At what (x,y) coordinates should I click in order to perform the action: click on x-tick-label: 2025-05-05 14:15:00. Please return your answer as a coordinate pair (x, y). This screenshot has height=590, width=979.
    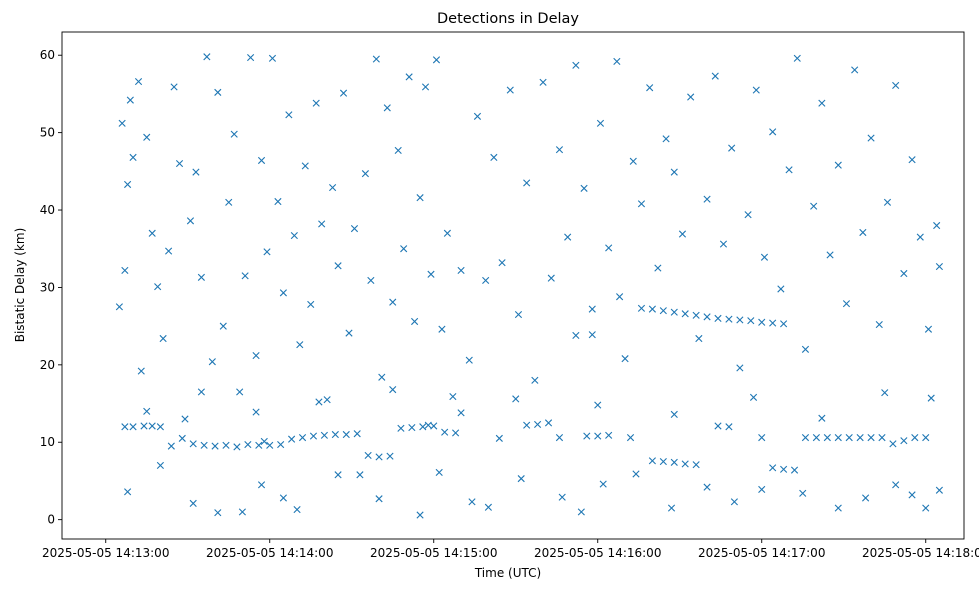
    Looking at the image, I should click on (433, 553).